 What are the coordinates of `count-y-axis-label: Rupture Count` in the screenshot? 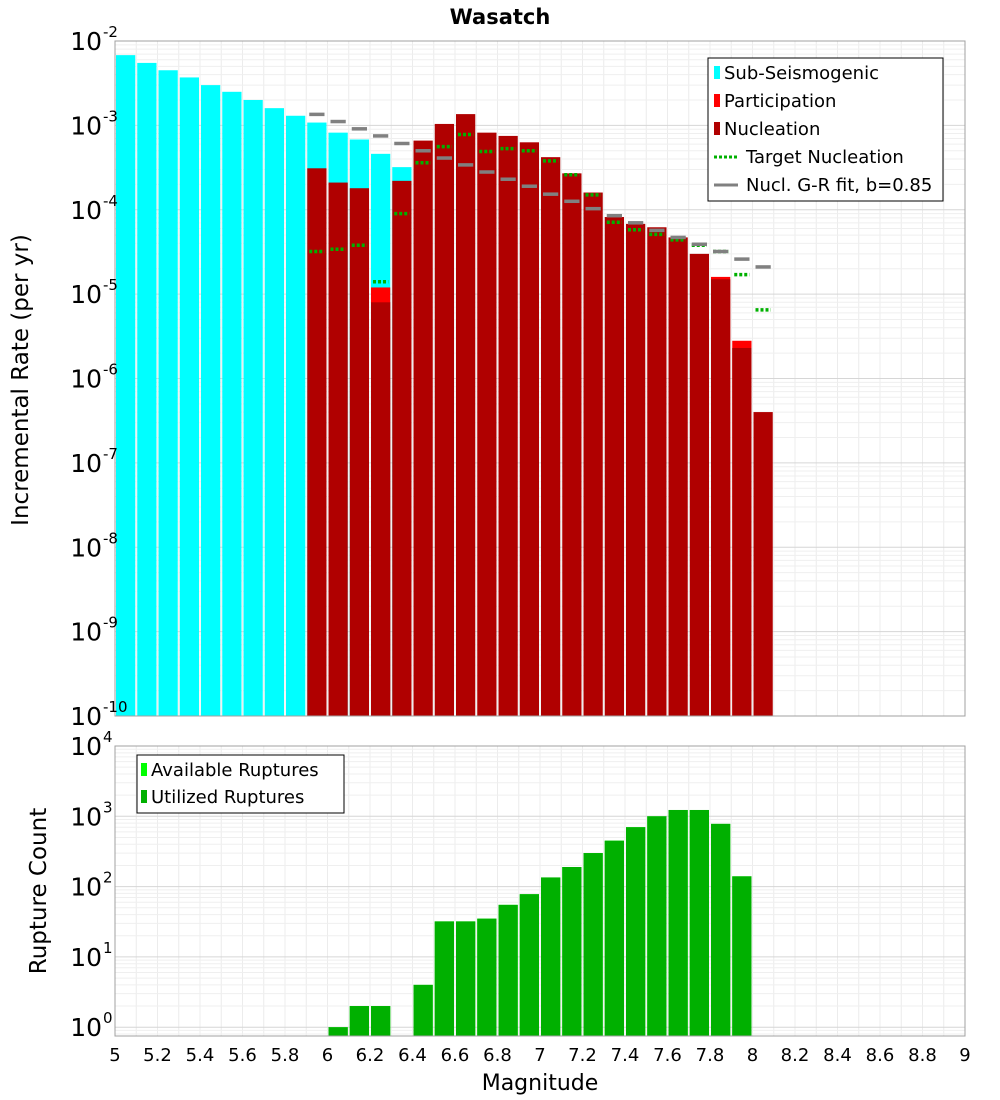 It's located at (39, 891).